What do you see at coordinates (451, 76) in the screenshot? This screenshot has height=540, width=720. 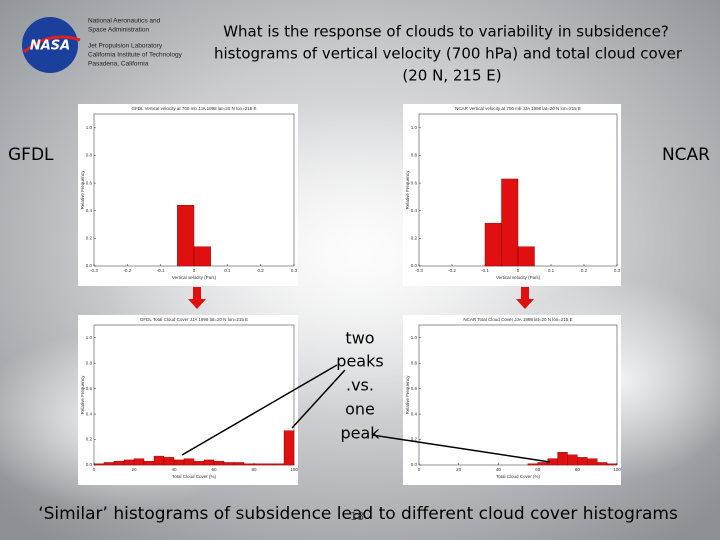 I see `slide-title: (20 N, 215 E)` at bounding box center [451, 76].